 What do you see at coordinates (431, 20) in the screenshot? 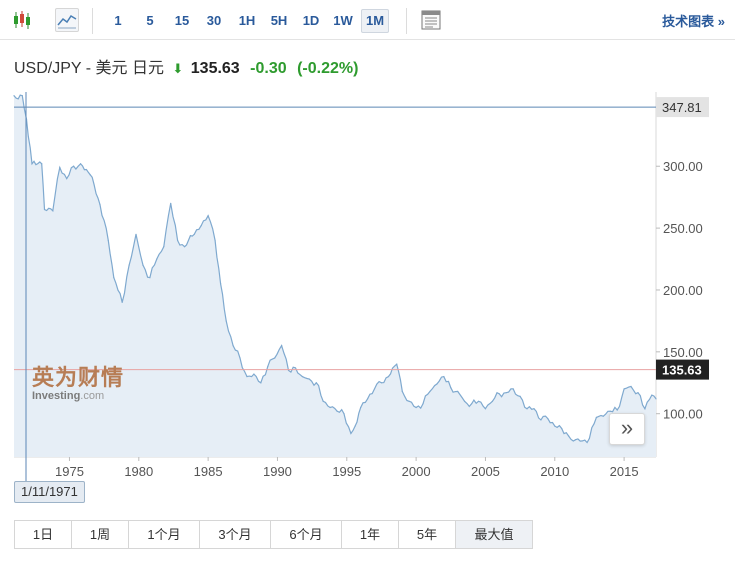
I see `data-table-icon` at bounding box center [431, 20].